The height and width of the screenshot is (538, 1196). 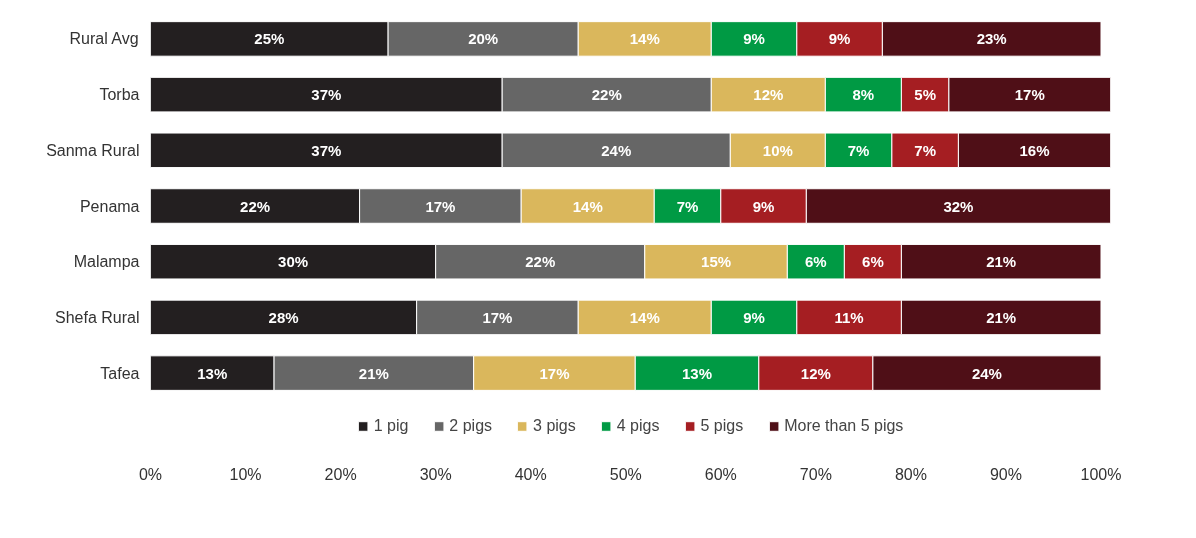 I want to click on legend-label: 3 pigs, so click(x=554, y=426).